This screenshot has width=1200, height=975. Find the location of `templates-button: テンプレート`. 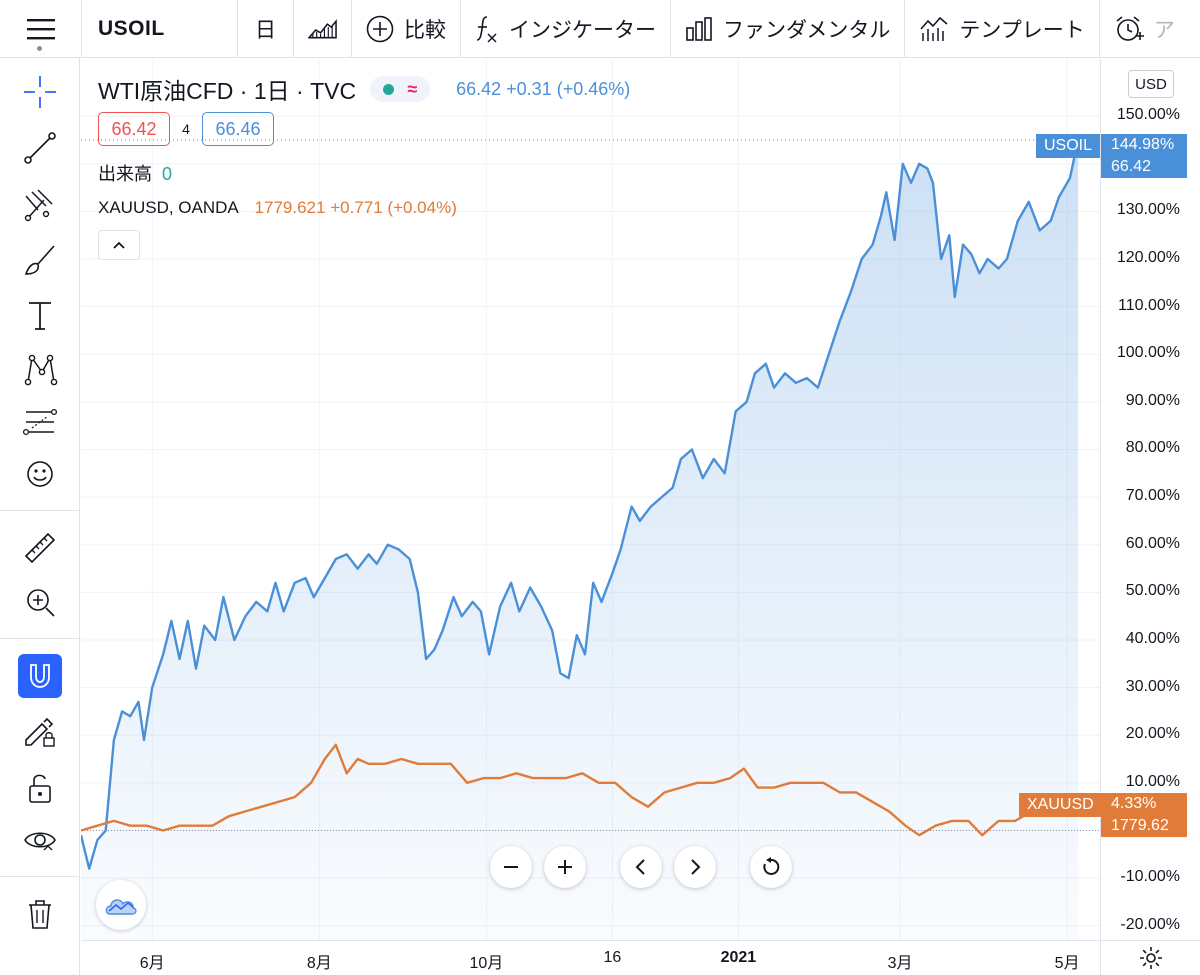

templates-button: テンプレート is located at coordinates (1002, 28).